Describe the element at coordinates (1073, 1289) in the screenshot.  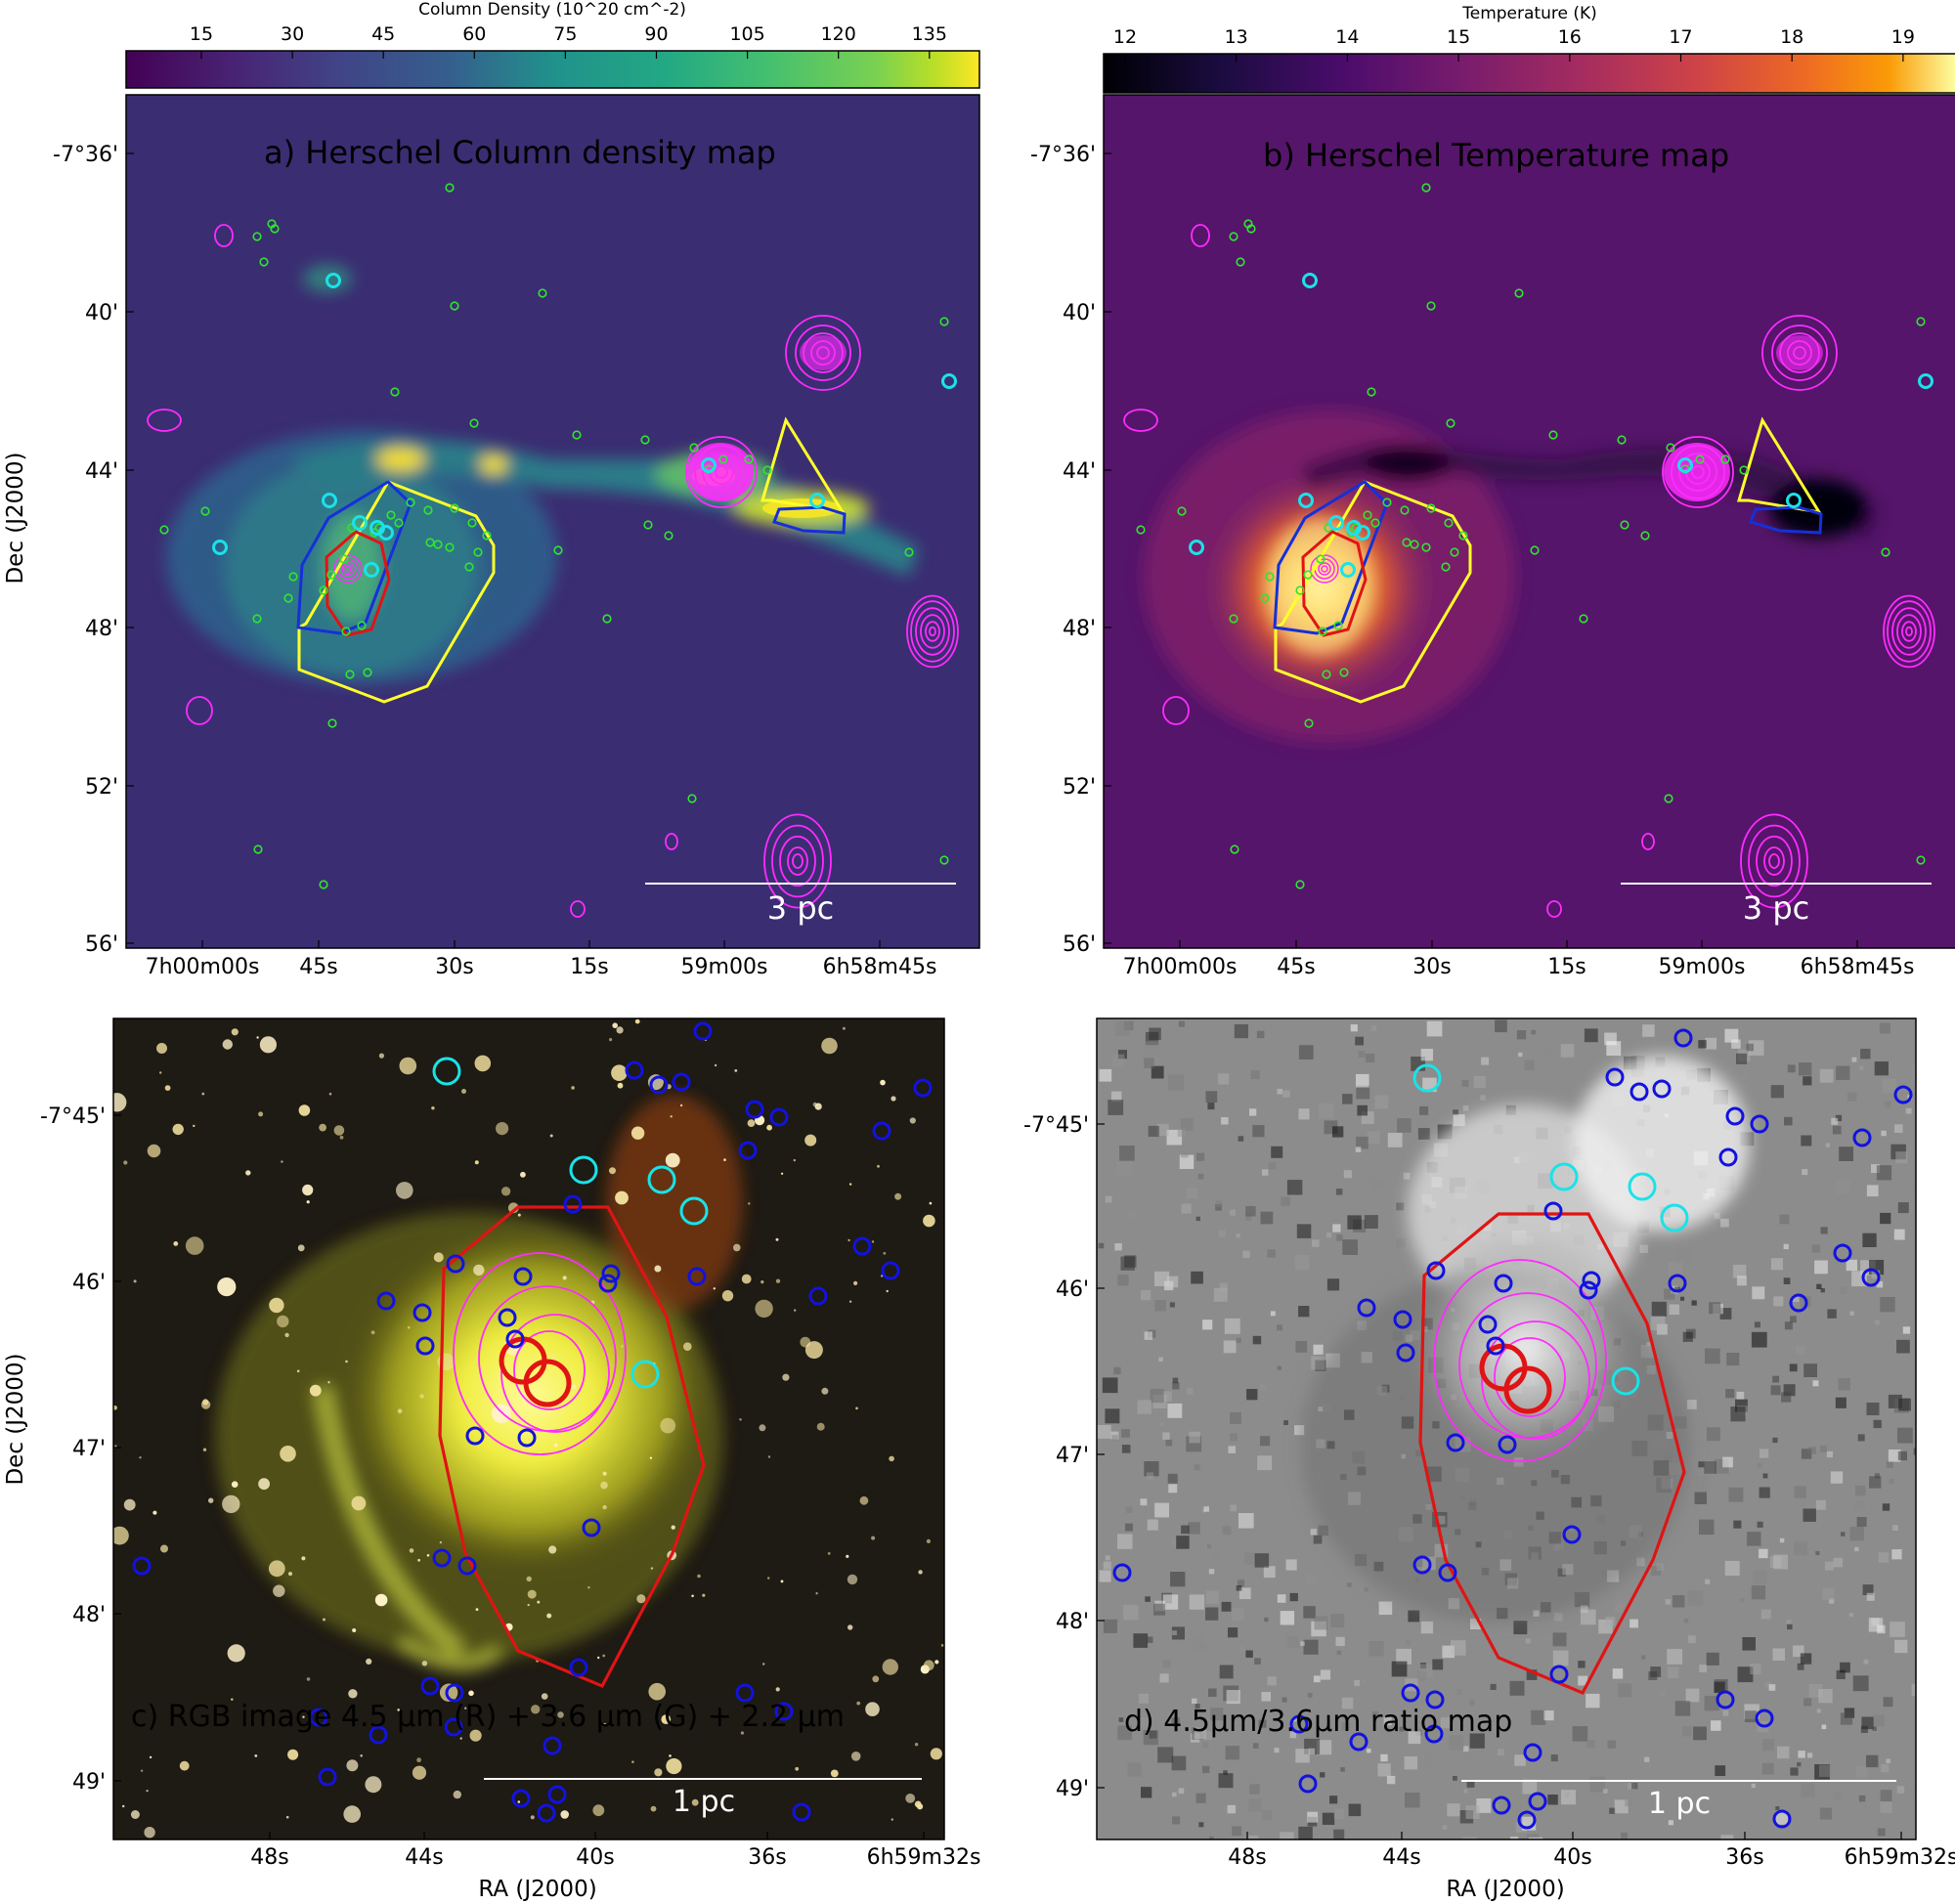
I see `y-tick-label: 46'` at that location.